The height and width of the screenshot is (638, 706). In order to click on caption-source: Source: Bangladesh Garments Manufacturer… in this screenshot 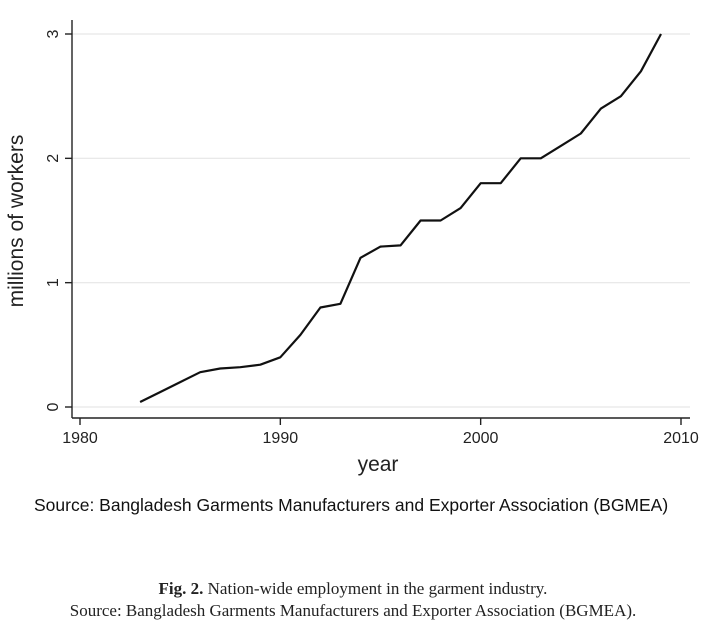, I will do `click(353, 610)`.